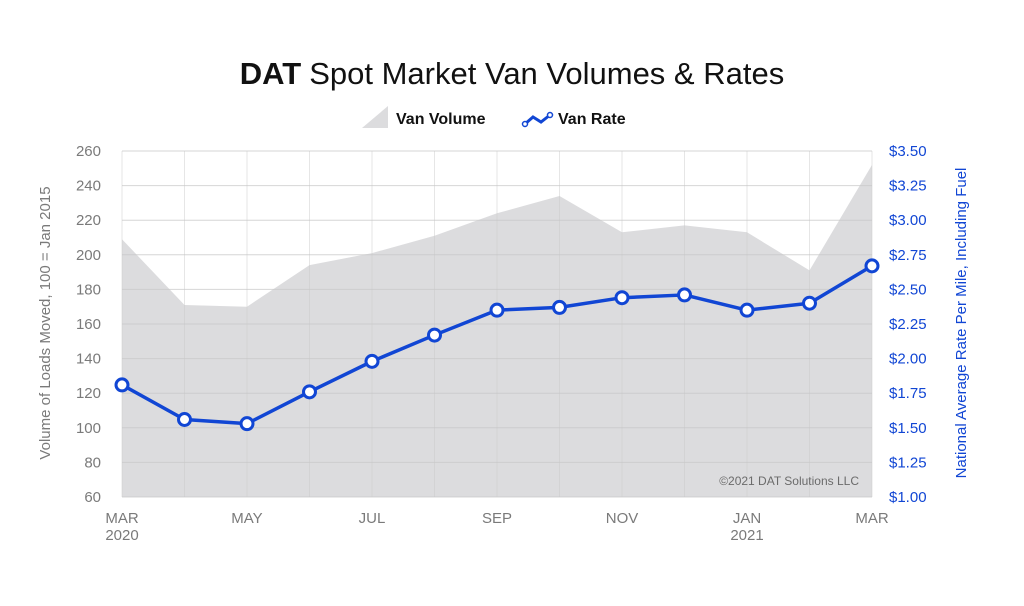 The image size is (1024, 606). Describe the element at coordinates (908, 359) in the screenshot. I see `right-tick-label: $2.00` at that location.